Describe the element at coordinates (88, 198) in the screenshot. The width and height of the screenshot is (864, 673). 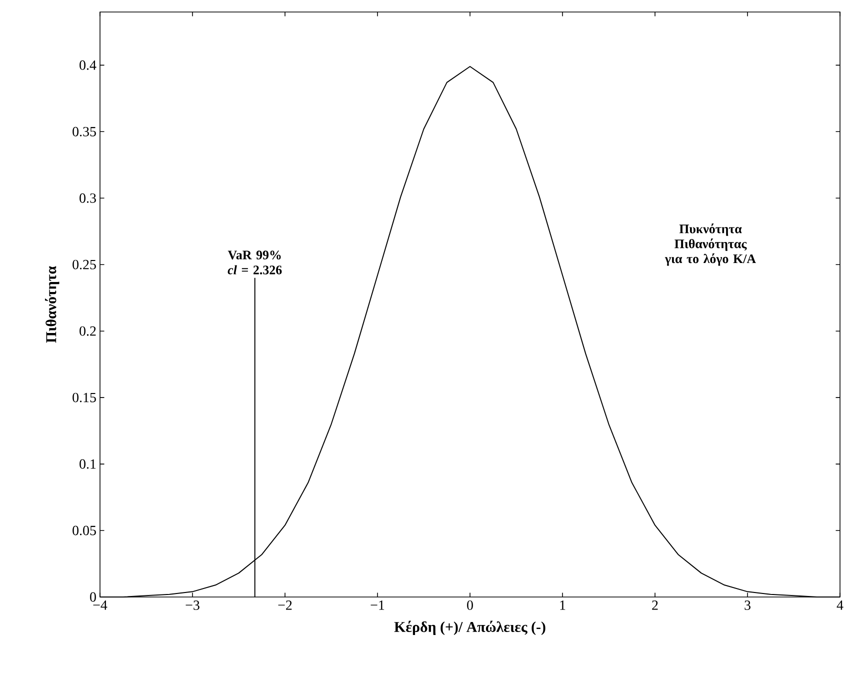
I see `y-tick-label: 0.3` at that location.